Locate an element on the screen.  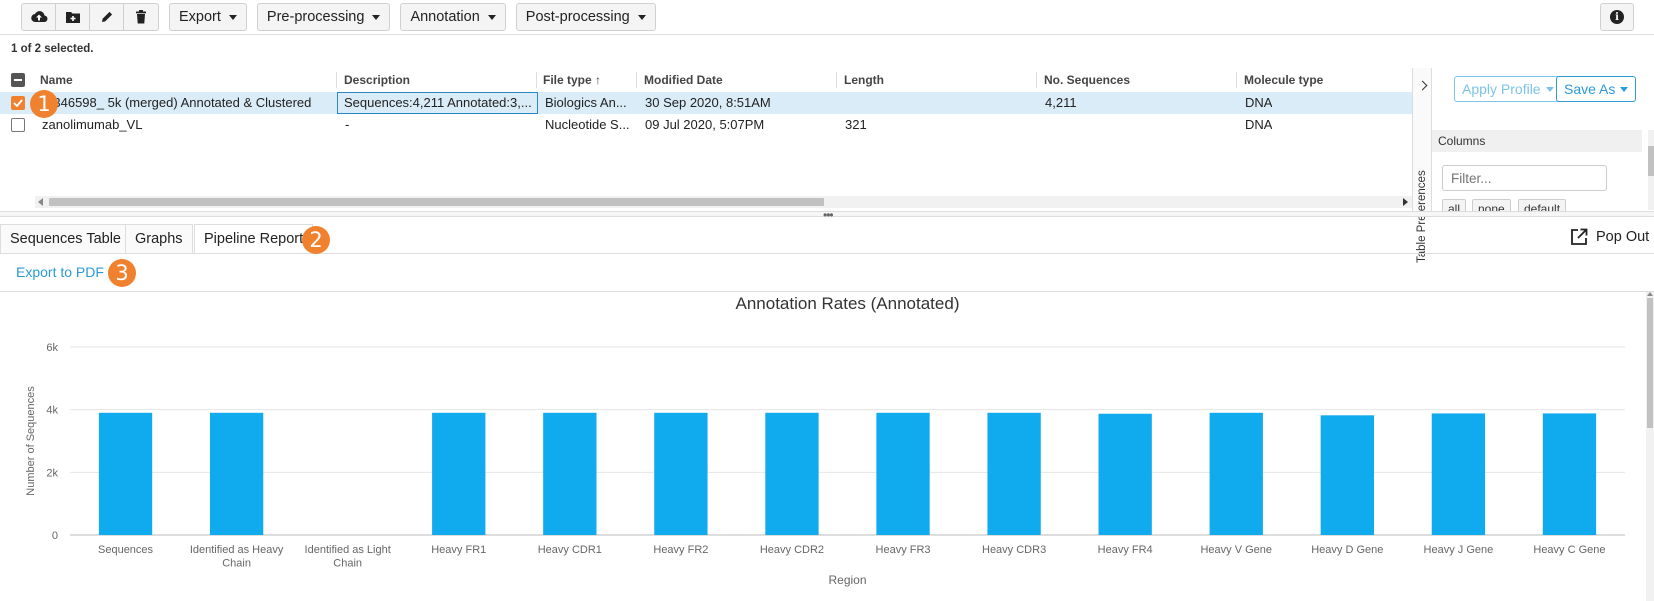
info-icon: i is located at coordinates (1617, 17).